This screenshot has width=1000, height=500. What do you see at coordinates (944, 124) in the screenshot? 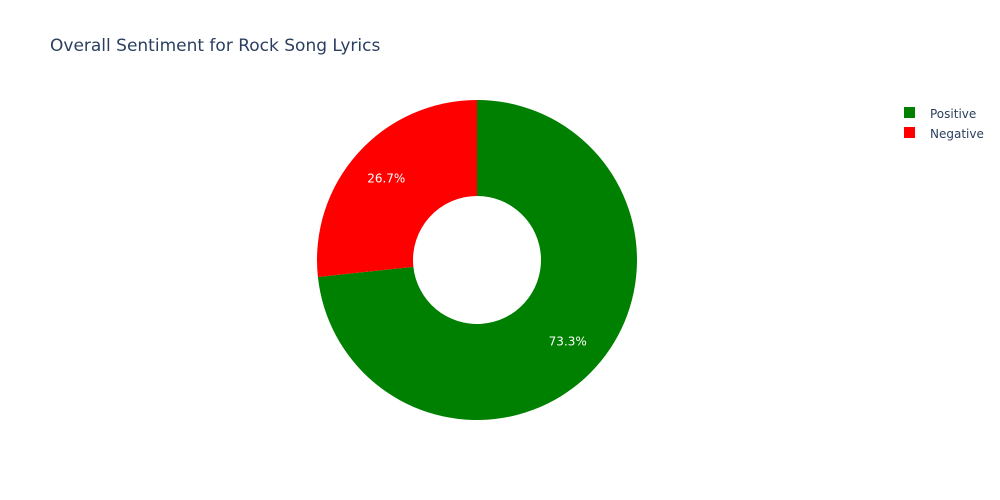
I see `legend: Positive Negative` at bounding box center [944, 124].